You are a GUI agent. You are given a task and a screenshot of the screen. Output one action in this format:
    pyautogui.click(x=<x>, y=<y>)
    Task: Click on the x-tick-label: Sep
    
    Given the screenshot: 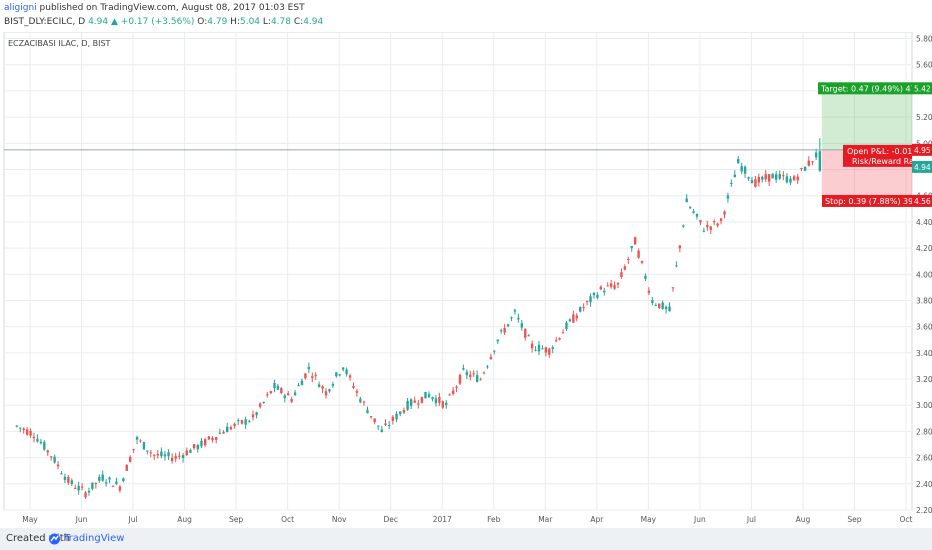 What is the action you would take?
    pyautogui.click(x=854, y=519)
    